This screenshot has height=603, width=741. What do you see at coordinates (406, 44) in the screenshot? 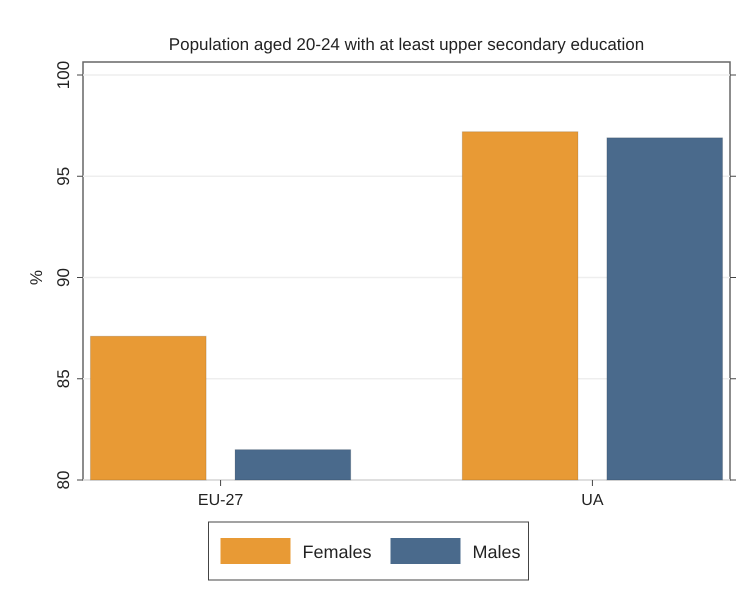
I see `chart-title: Population aged 20-24 with at least upper secondary education` at bounding box center [406, 44].